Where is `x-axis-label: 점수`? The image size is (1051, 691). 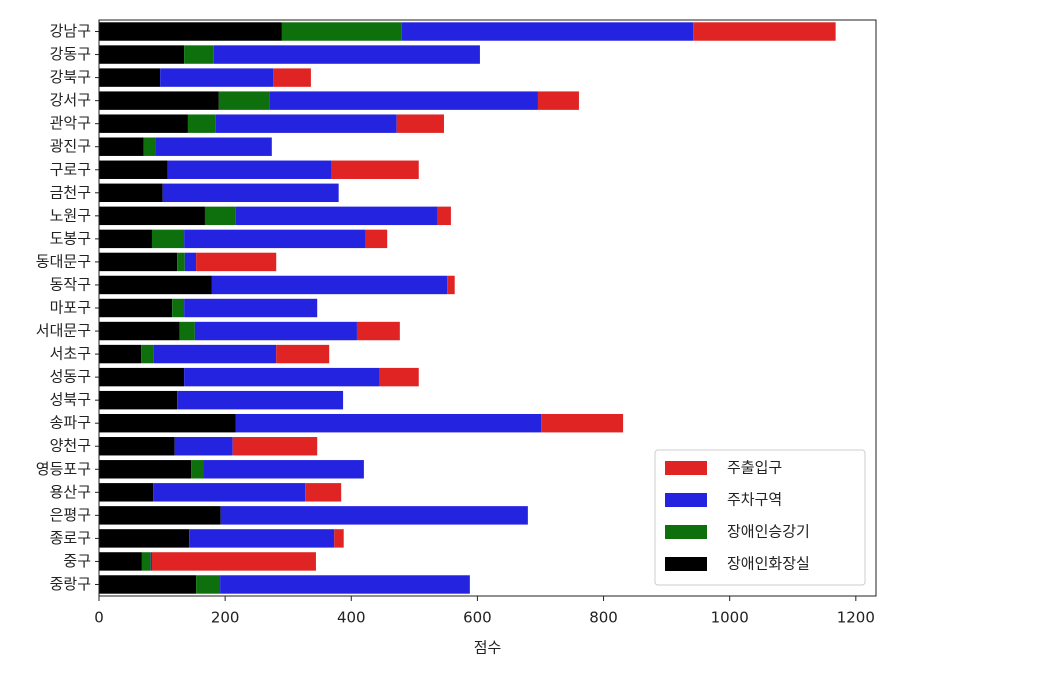
x-axis-label: 점수 is located at coordinates (488, 648).